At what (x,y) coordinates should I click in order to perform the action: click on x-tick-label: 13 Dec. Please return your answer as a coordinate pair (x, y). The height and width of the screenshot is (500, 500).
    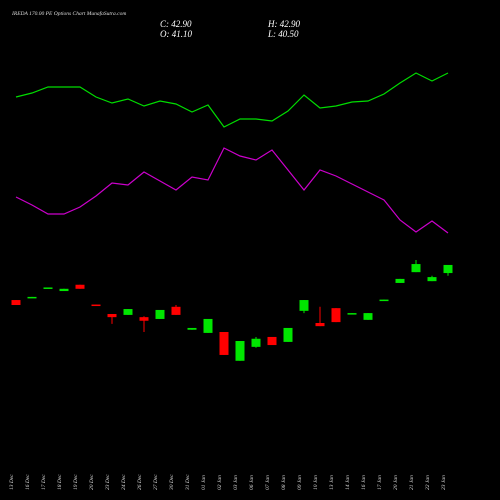
    Looking at the image, I should click on (12, 482).